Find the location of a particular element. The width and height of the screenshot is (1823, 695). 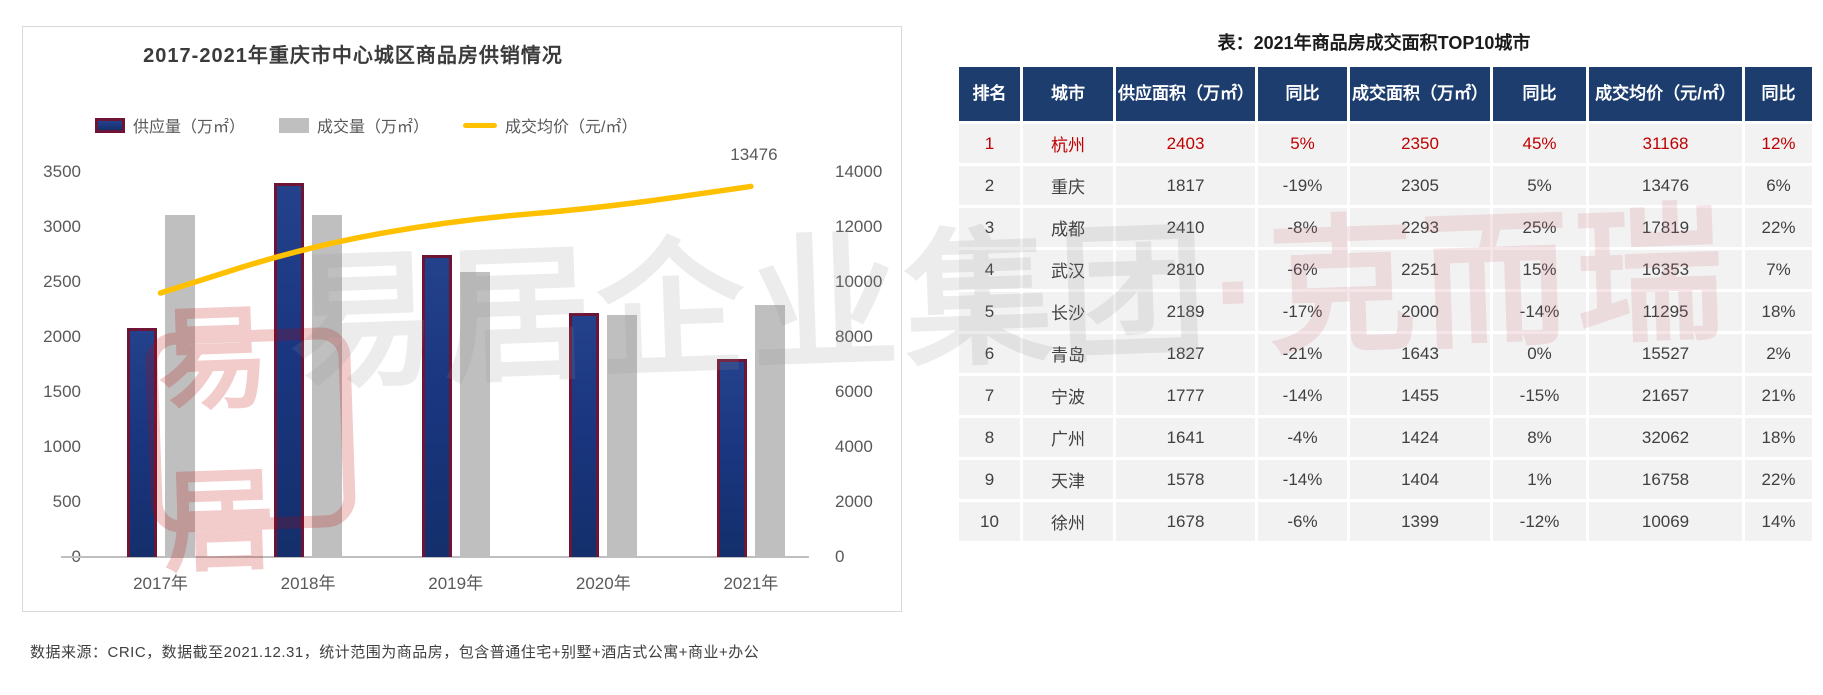

price-line-swatch-icon is located at coordinates (480, 125).